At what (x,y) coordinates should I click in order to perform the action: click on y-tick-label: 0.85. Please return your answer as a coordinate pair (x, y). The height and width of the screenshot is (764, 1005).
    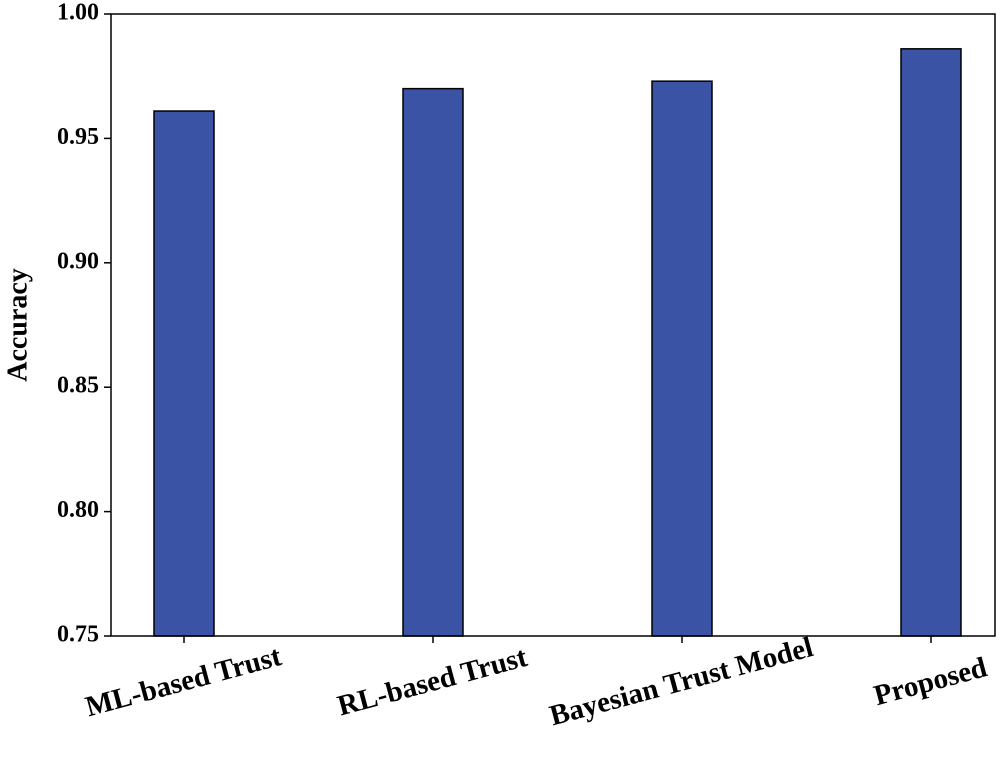
    Looking at the image, I should click on (78, 386).